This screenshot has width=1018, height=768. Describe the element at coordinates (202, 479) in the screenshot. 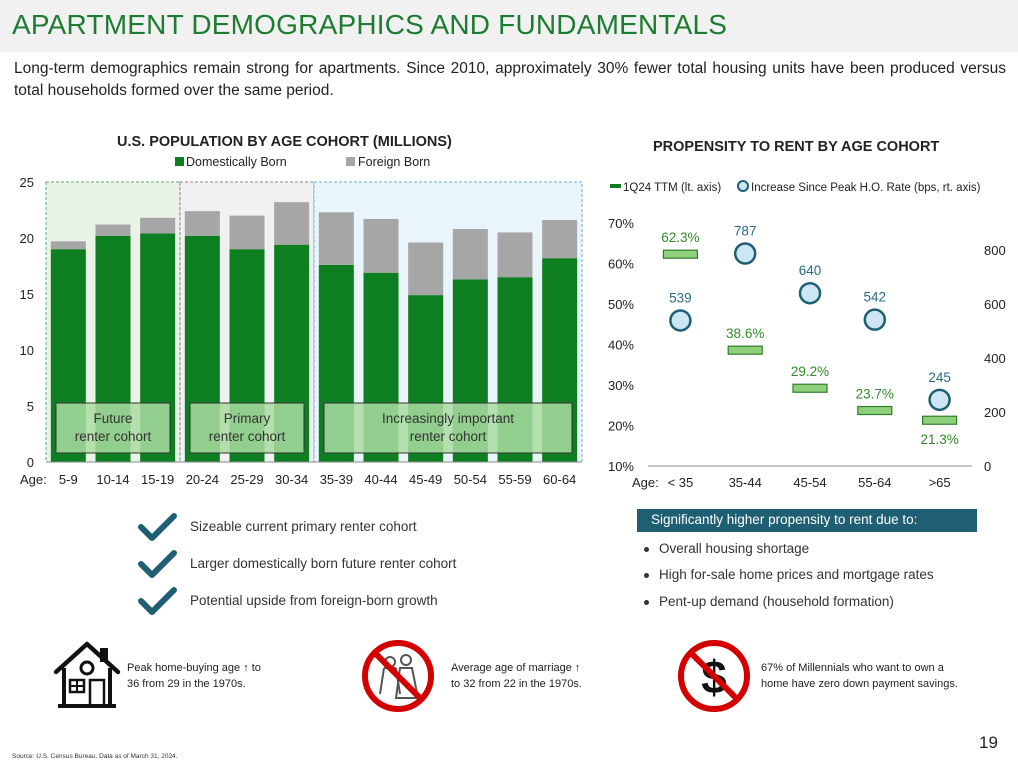

I see `x-tick-label: 20-24` at that location.